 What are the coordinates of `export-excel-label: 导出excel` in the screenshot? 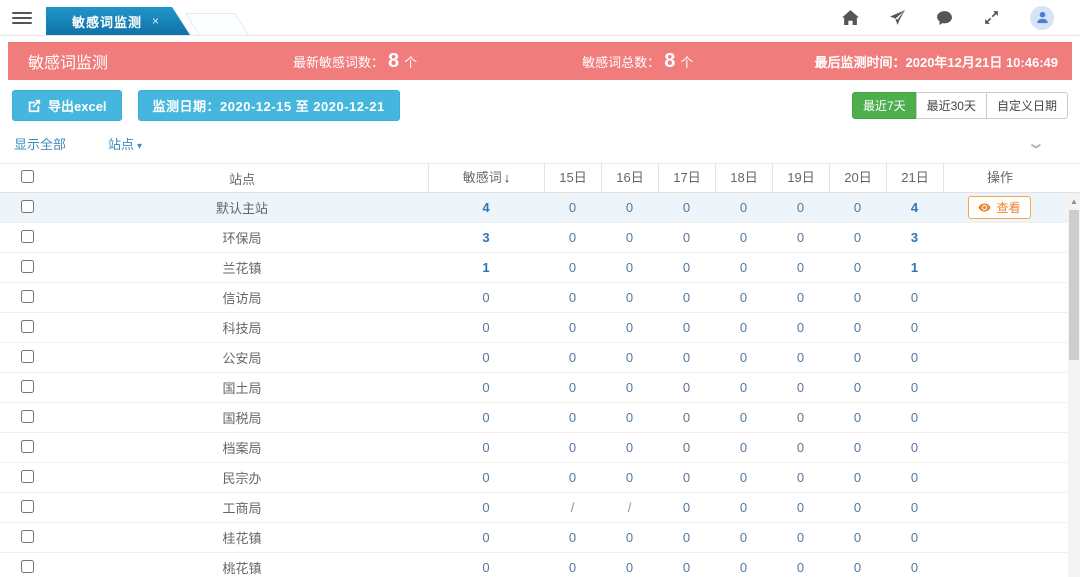 It's located at (77, 106).